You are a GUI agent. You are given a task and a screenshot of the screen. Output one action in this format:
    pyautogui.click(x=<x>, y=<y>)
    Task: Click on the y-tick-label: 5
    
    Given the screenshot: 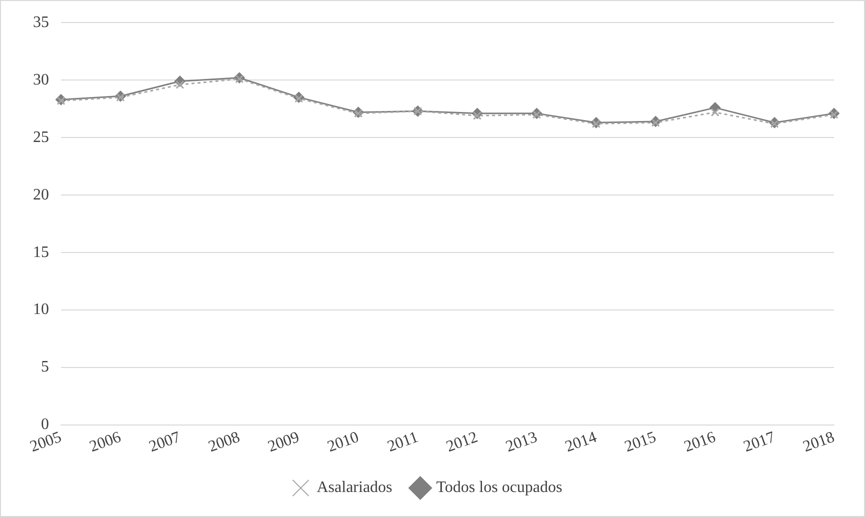 What is the action you would take?
    pyautogui.click(x=45, y=367)
    